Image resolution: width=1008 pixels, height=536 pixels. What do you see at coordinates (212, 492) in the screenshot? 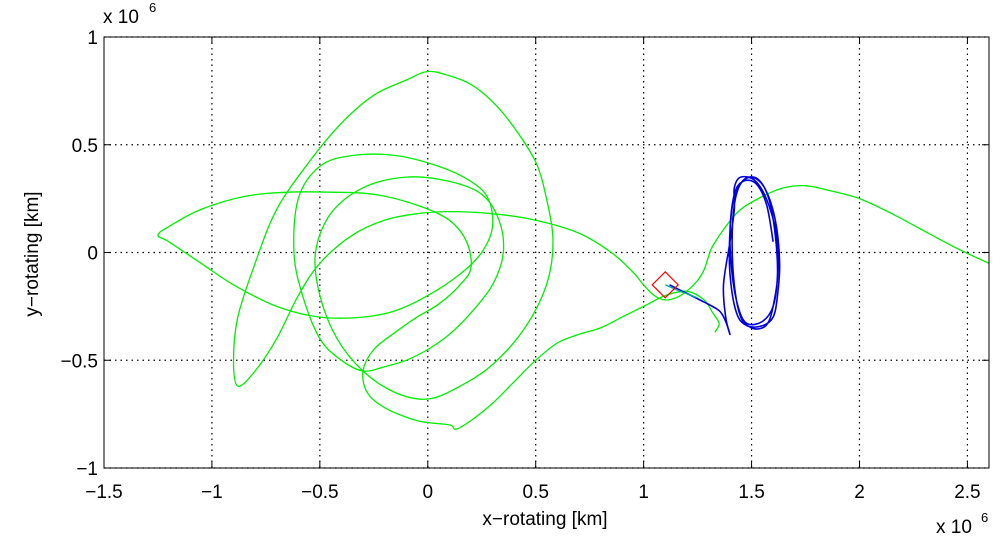
I see `x-tick-label: −1` at bounding box center [212, 492].